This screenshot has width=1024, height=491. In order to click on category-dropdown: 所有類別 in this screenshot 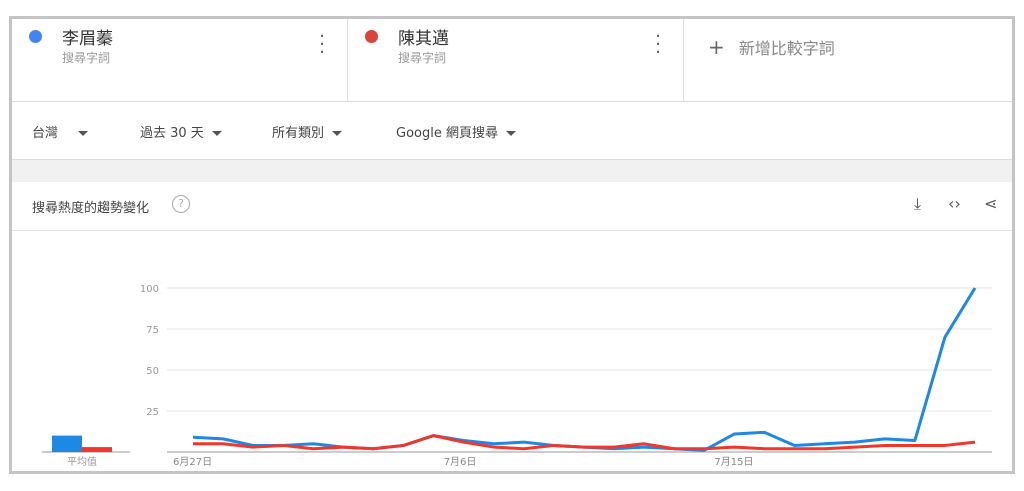, I will do `click(307, 131)`.